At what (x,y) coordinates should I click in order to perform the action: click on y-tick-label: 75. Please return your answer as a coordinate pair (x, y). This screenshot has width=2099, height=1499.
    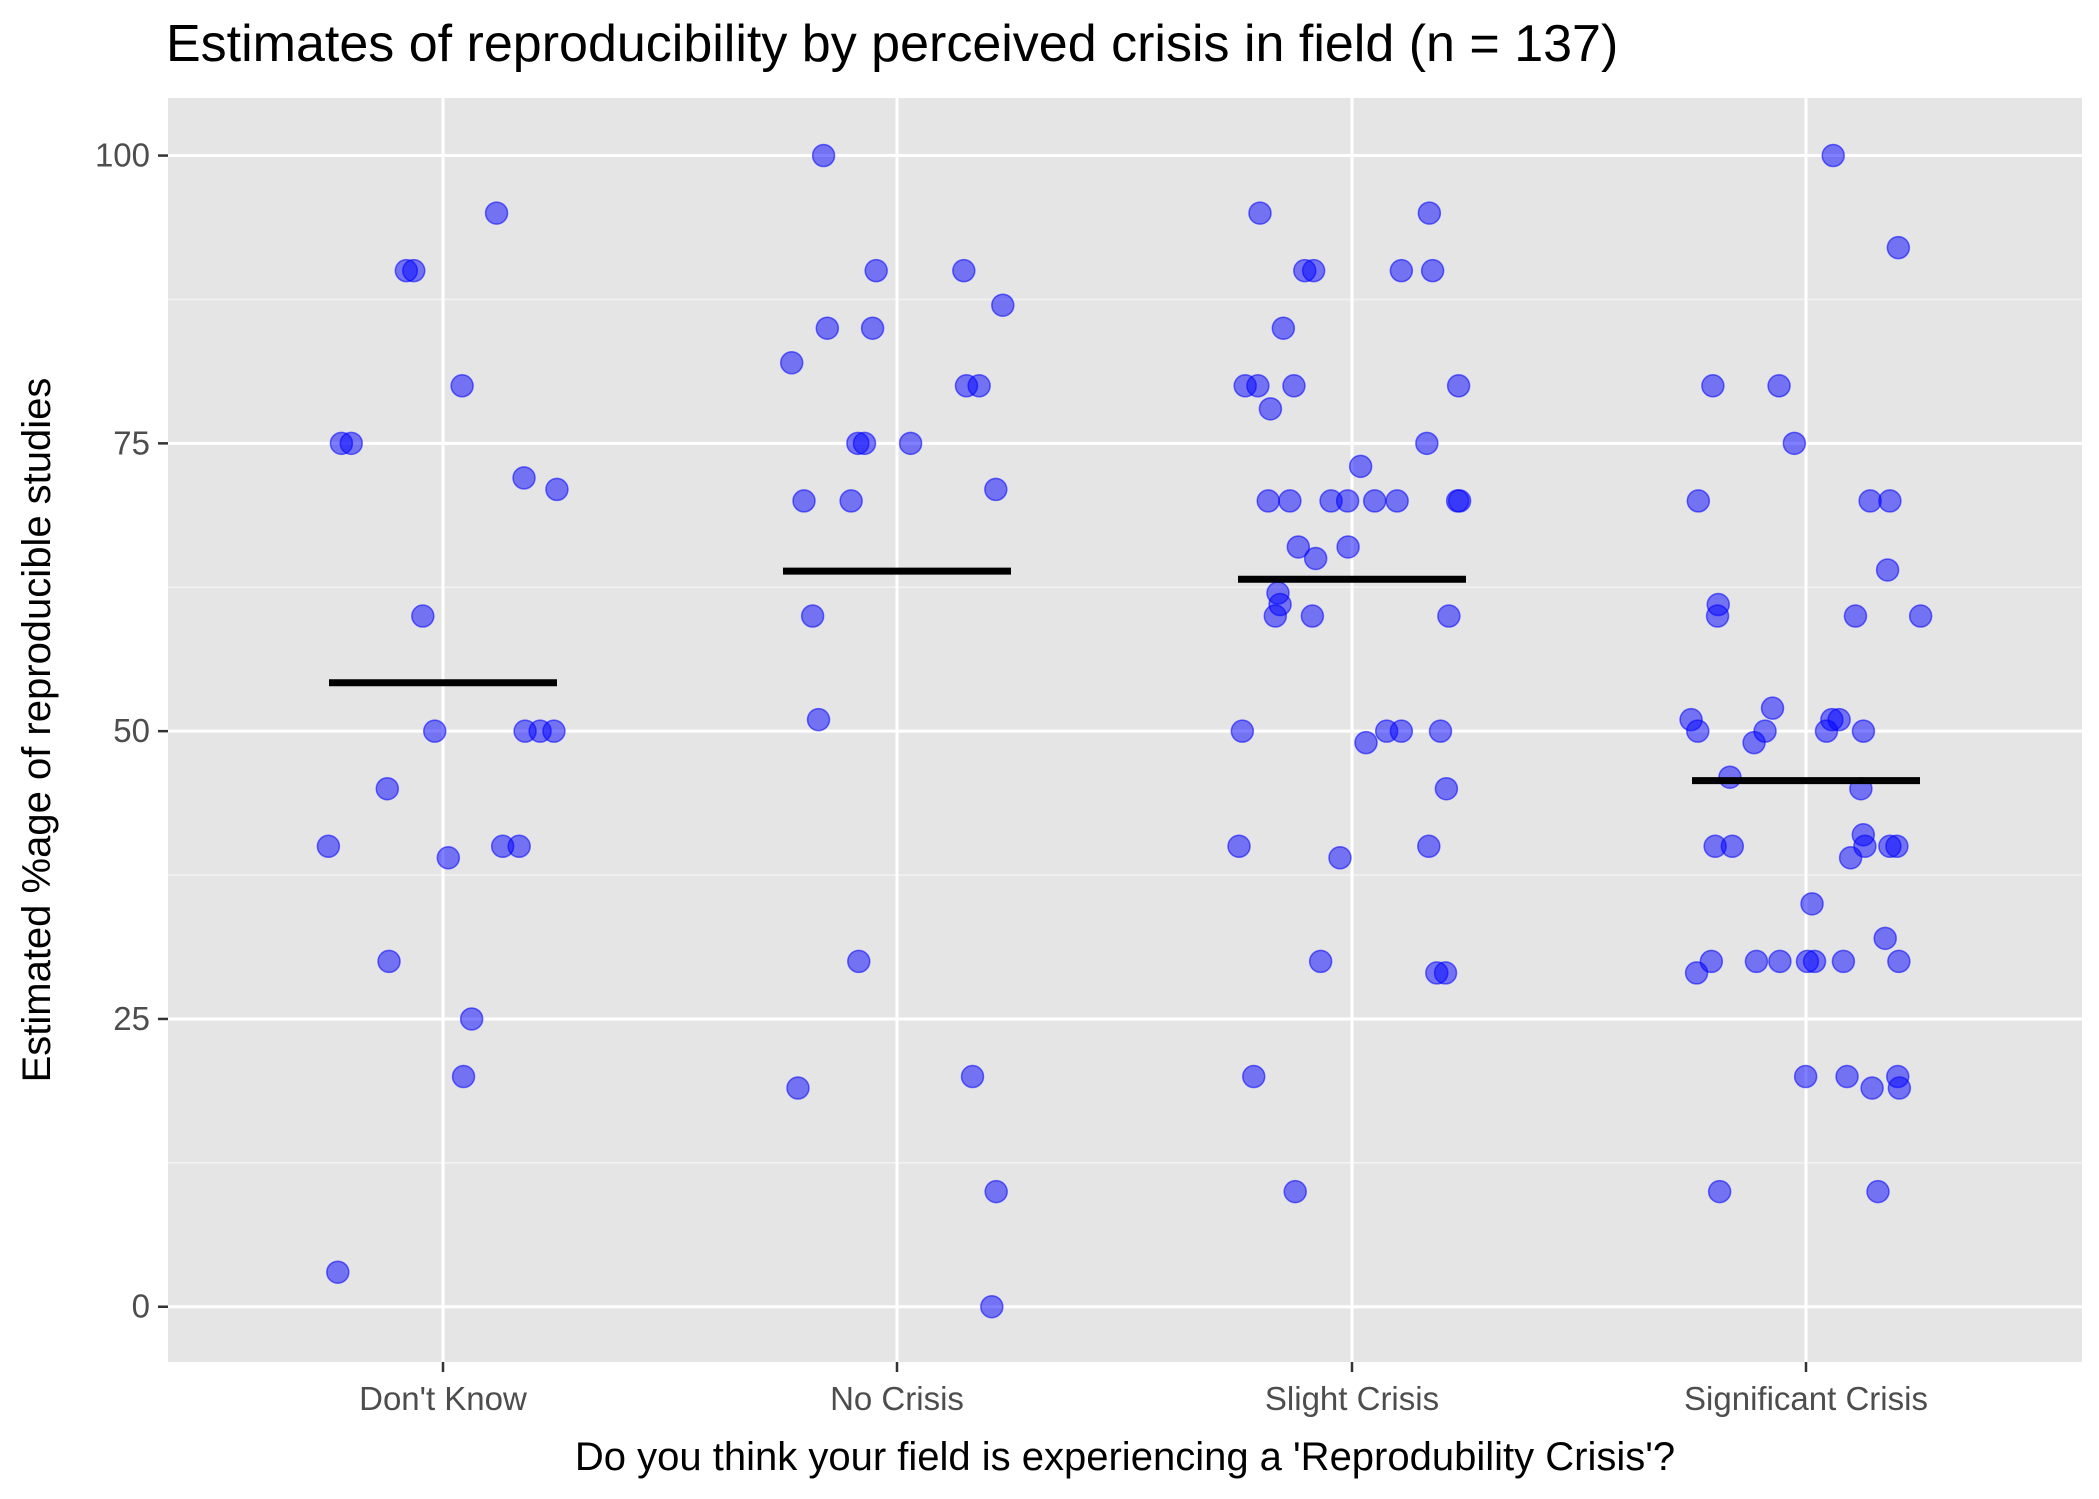
    Looking at the image, I should click on (131, 442).